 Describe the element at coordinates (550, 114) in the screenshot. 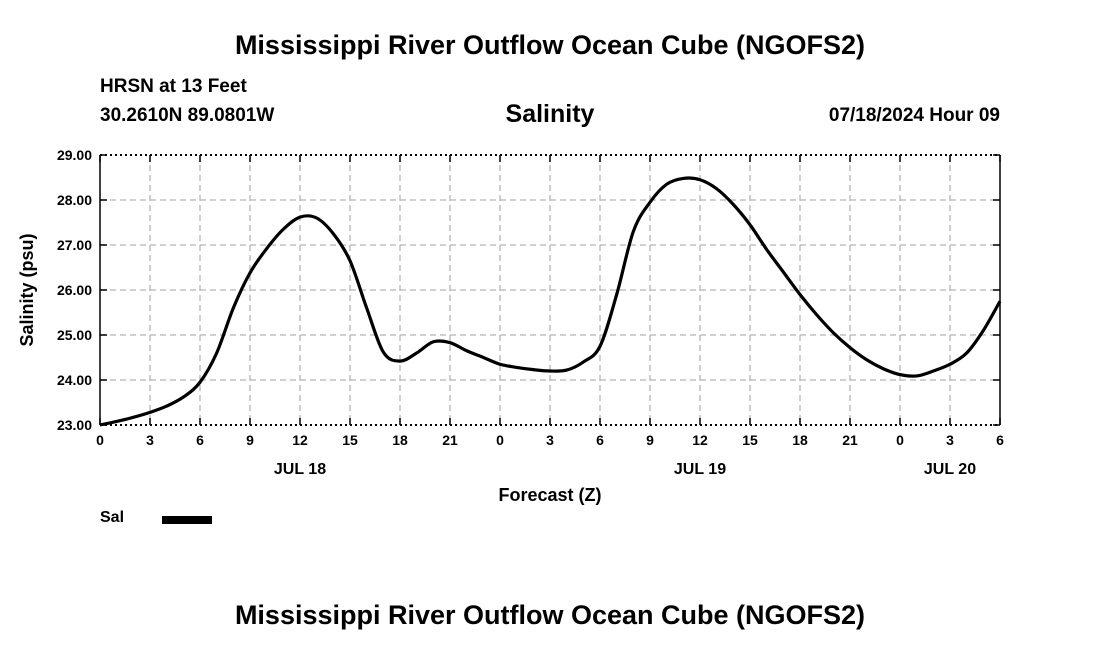

I see `variable-title: Salinity` at that location.